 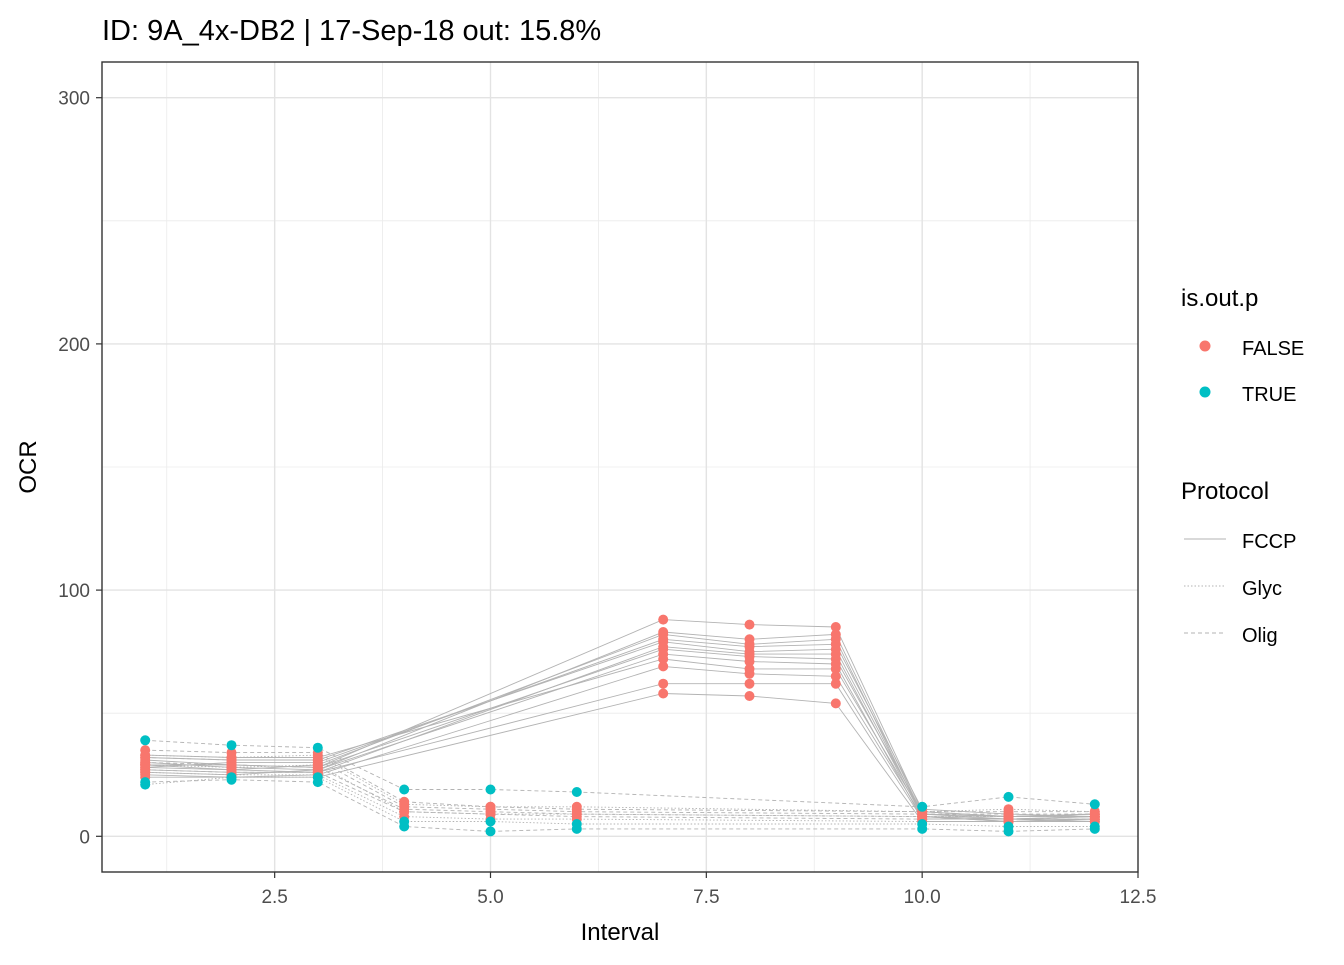 What do you see at coordinates (1260, 636) in the screenshot?
I see `legend-label-olig: Olig` at bounding box center [1260, 636].